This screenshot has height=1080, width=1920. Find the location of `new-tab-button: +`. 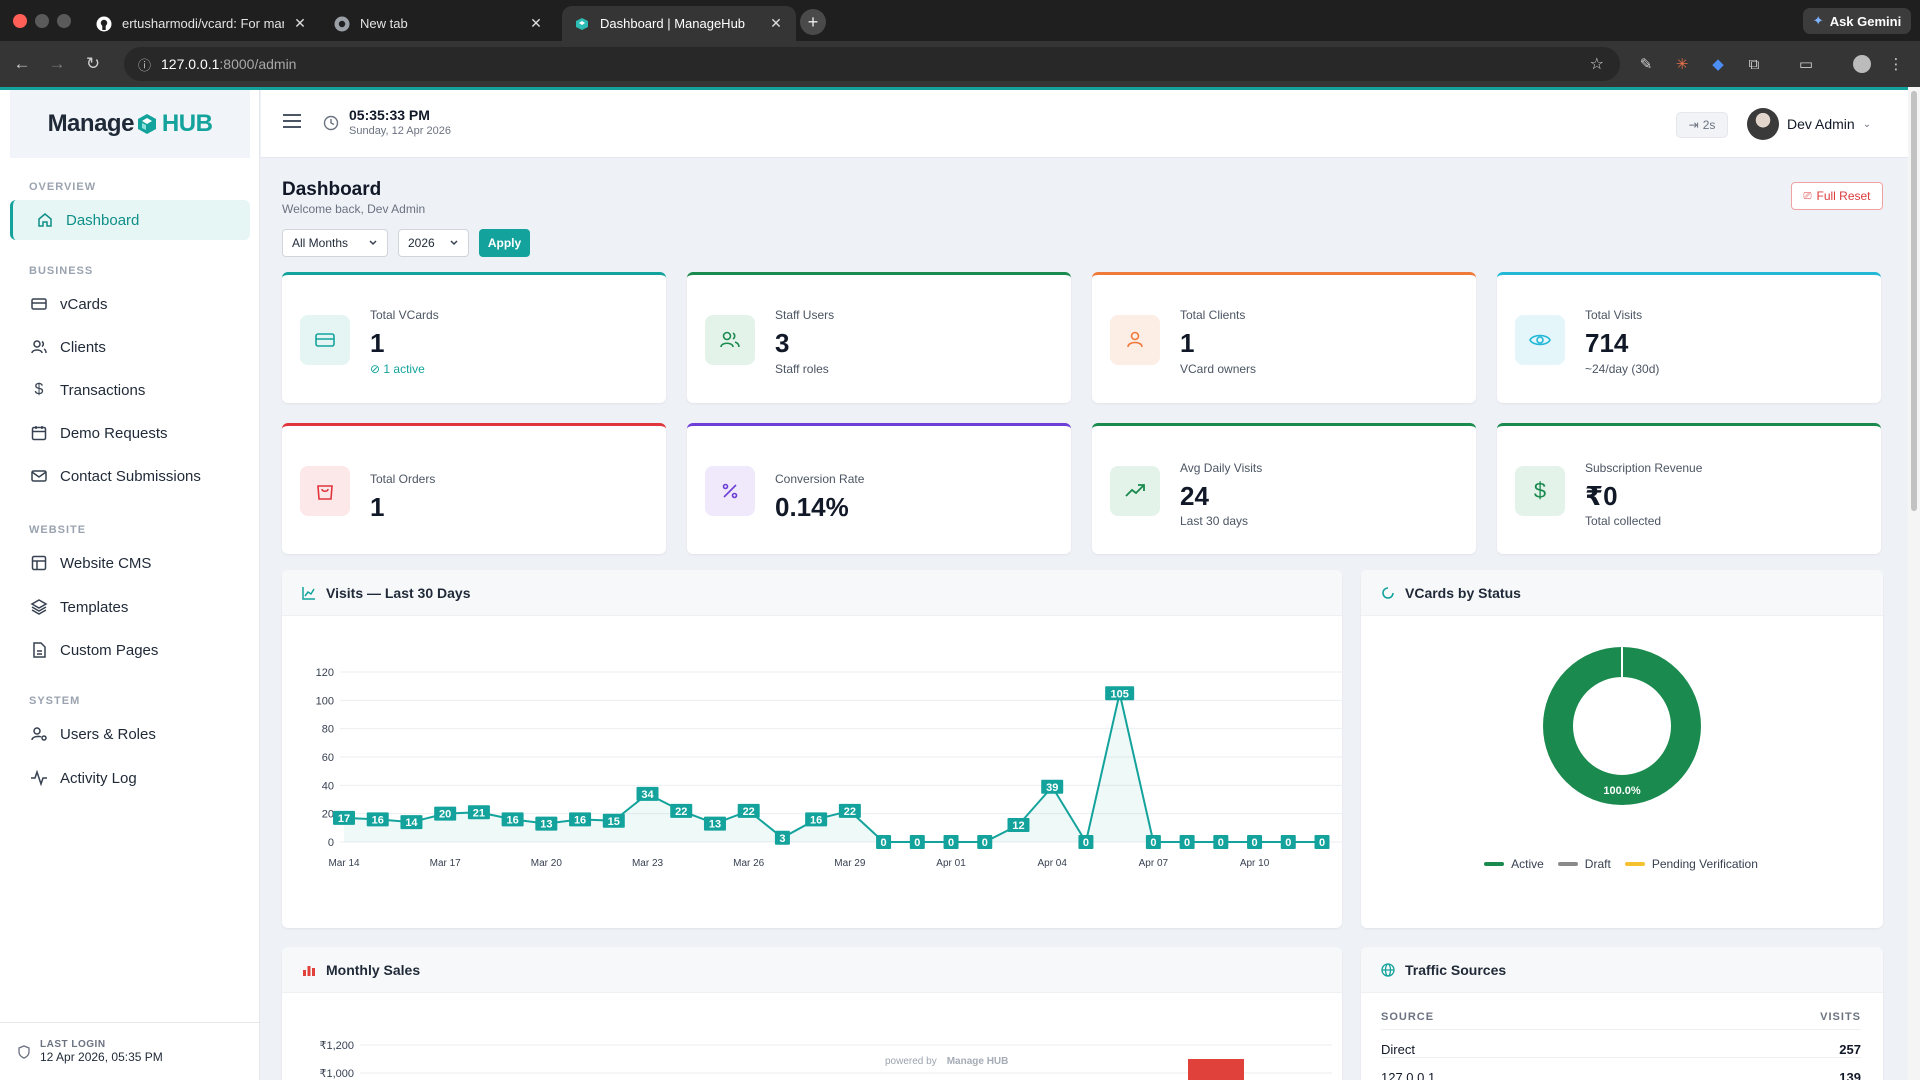

new-tab-button: + is located at coordinates (813, 22).